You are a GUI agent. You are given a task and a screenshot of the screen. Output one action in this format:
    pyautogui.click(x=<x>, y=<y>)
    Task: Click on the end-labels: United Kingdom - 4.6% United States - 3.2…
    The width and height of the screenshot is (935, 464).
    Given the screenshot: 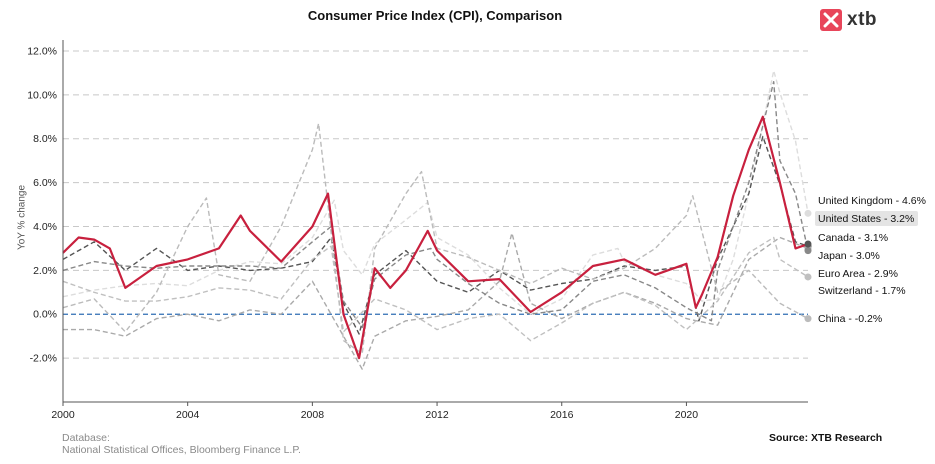 What is the action you would take?
    pyautogui.click(x=870, y=260)
    